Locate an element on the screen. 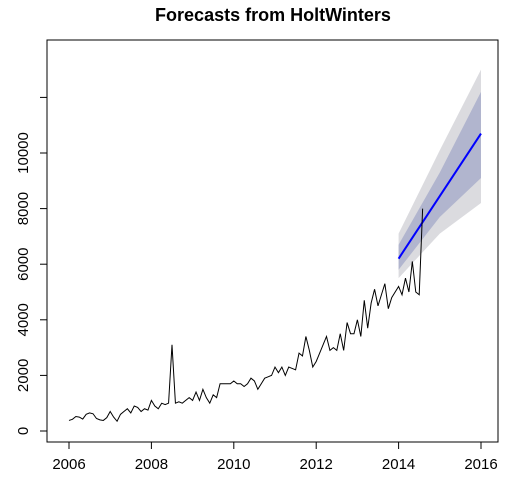  x-tick-label: 2014 is located at coordinates (398, 464).